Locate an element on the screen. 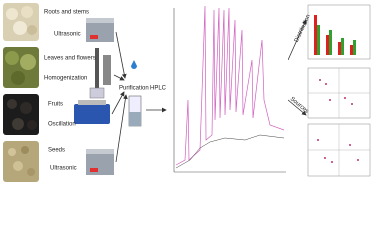  scatter-thumbnails is located at coordinates (339, 122).